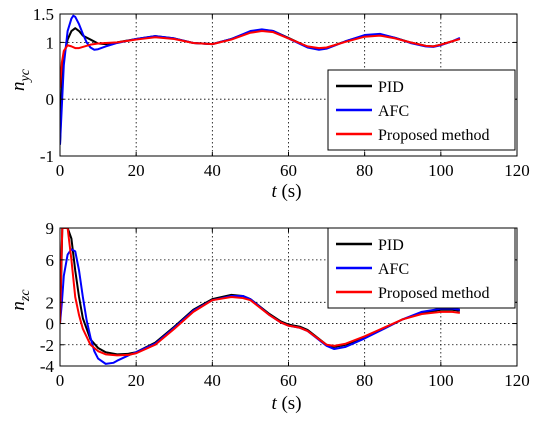 The height and width of the screenshot is (422, 550). I want to click on y-tick-label: -4, so click(47, 366).